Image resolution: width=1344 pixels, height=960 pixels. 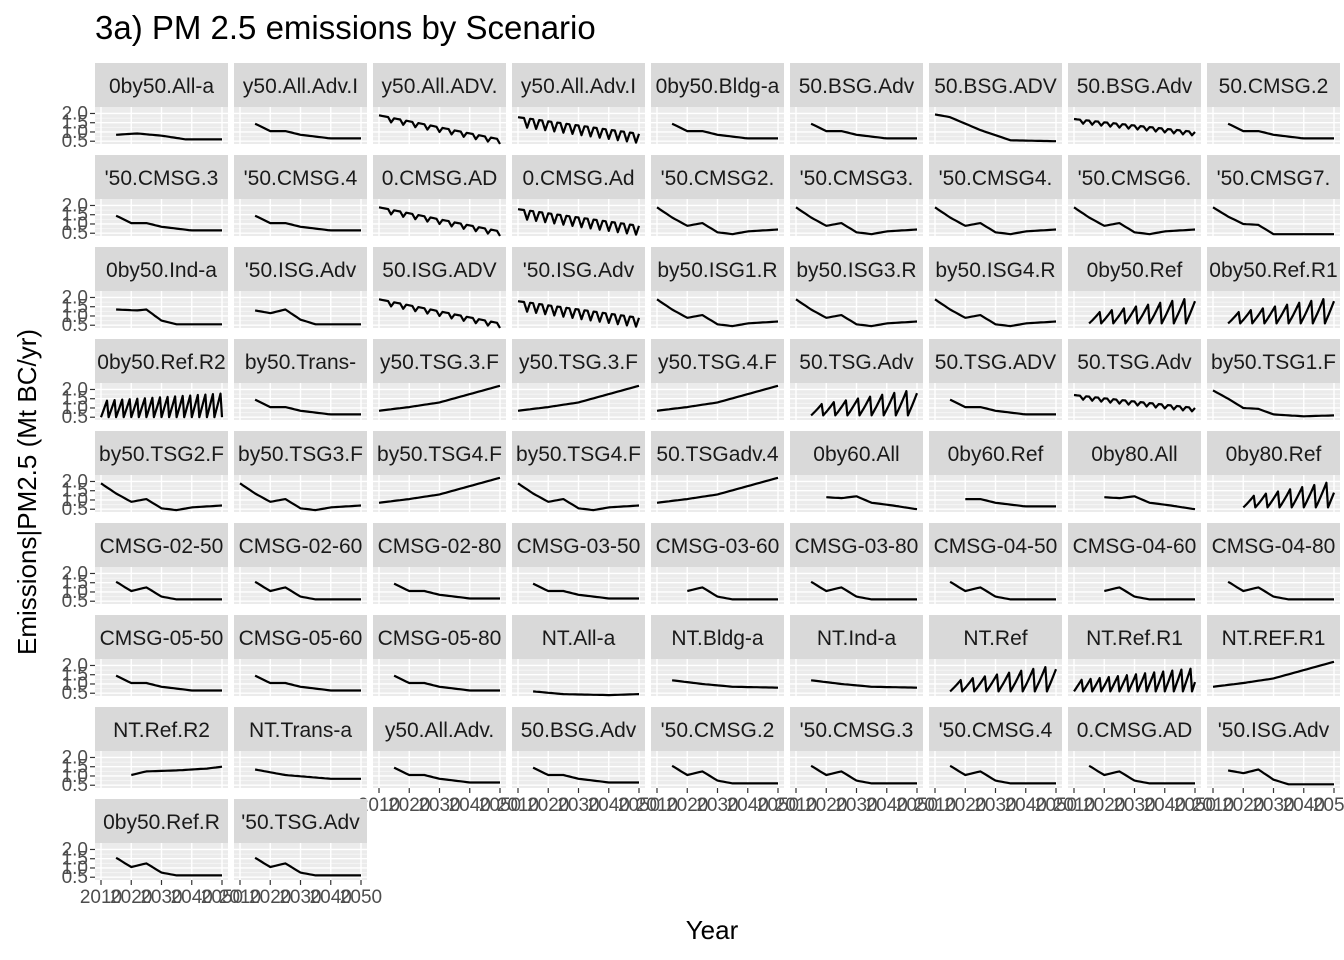 I want to click on facet-strip-label: 0by50.Ind-a, so click(x=161, y=270).